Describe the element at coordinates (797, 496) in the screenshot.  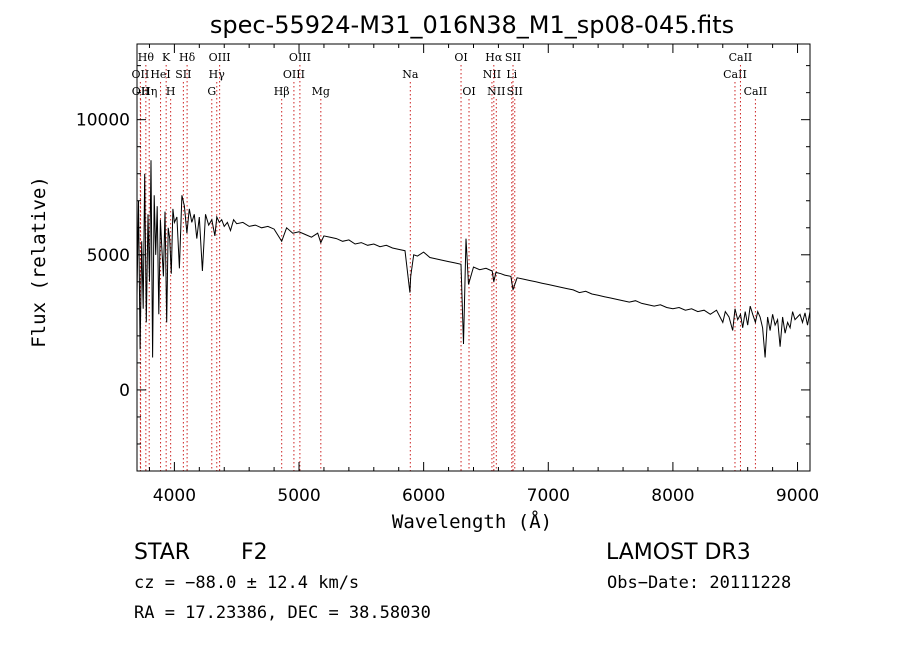
I see `x-tick-label-9000: 9000` at that location.